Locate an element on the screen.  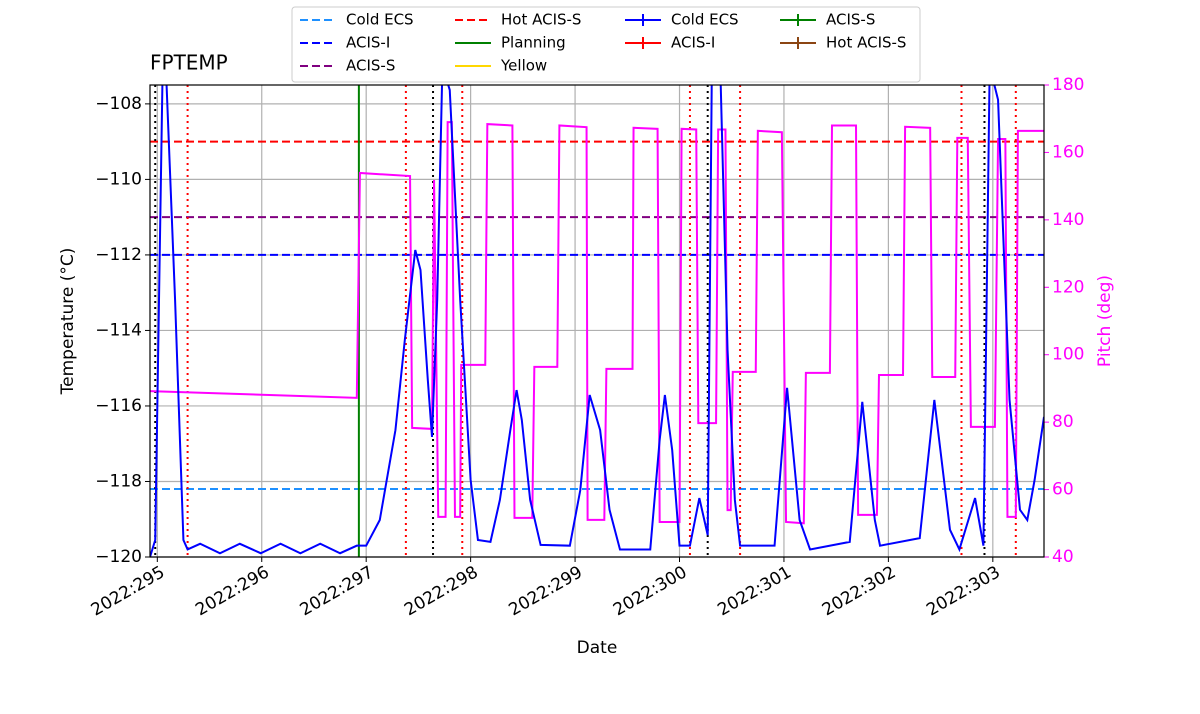
y-tick-label: −116 is located at coordinates (118, 406).